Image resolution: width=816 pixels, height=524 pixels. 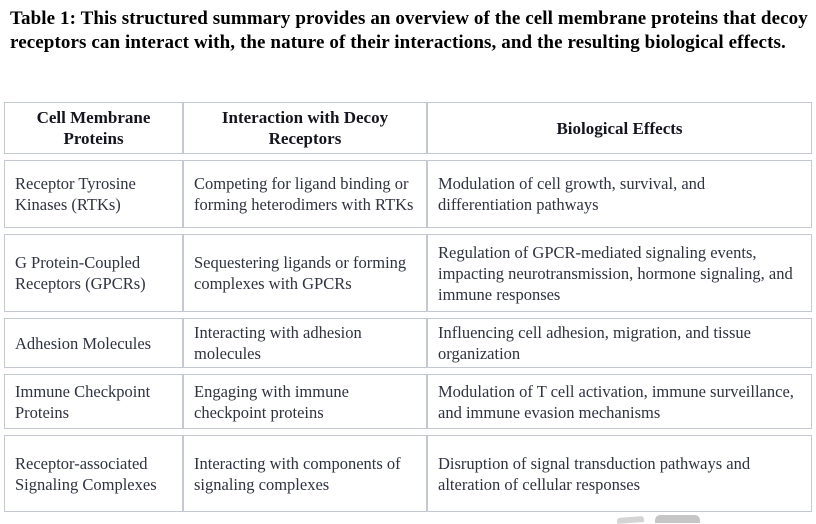 I want to click on table-cell-interaction: Interacting with adhesion molecules, so click(x=305, y=343).